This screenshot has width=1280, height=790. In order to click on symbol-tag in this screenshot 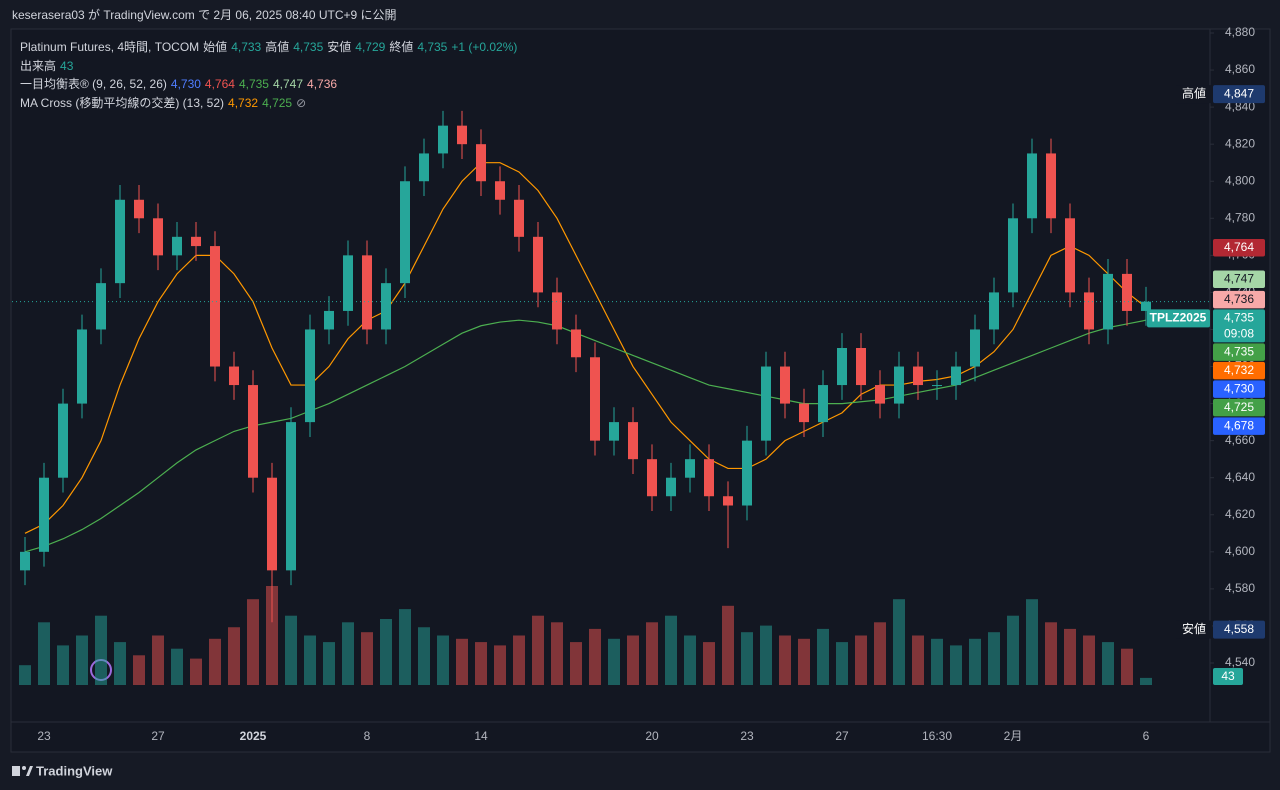, I will do `click(1178, 318)`.